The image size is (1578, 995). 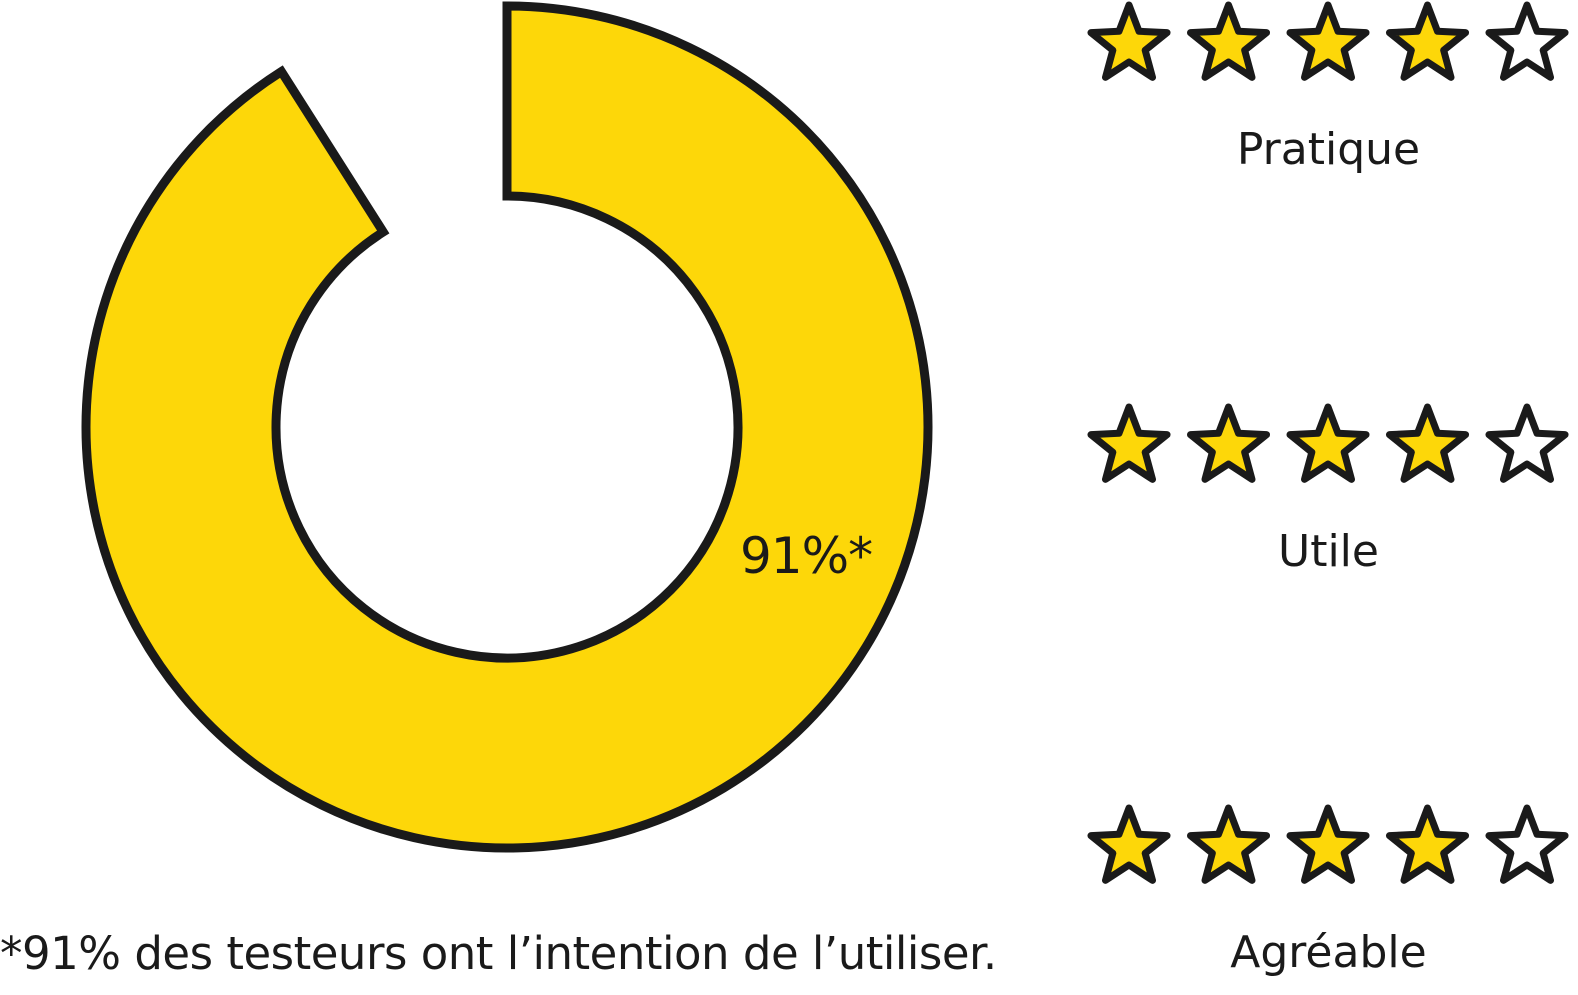 I want to click on rating-pratique: Pratique, so click(x=1328, y=90).